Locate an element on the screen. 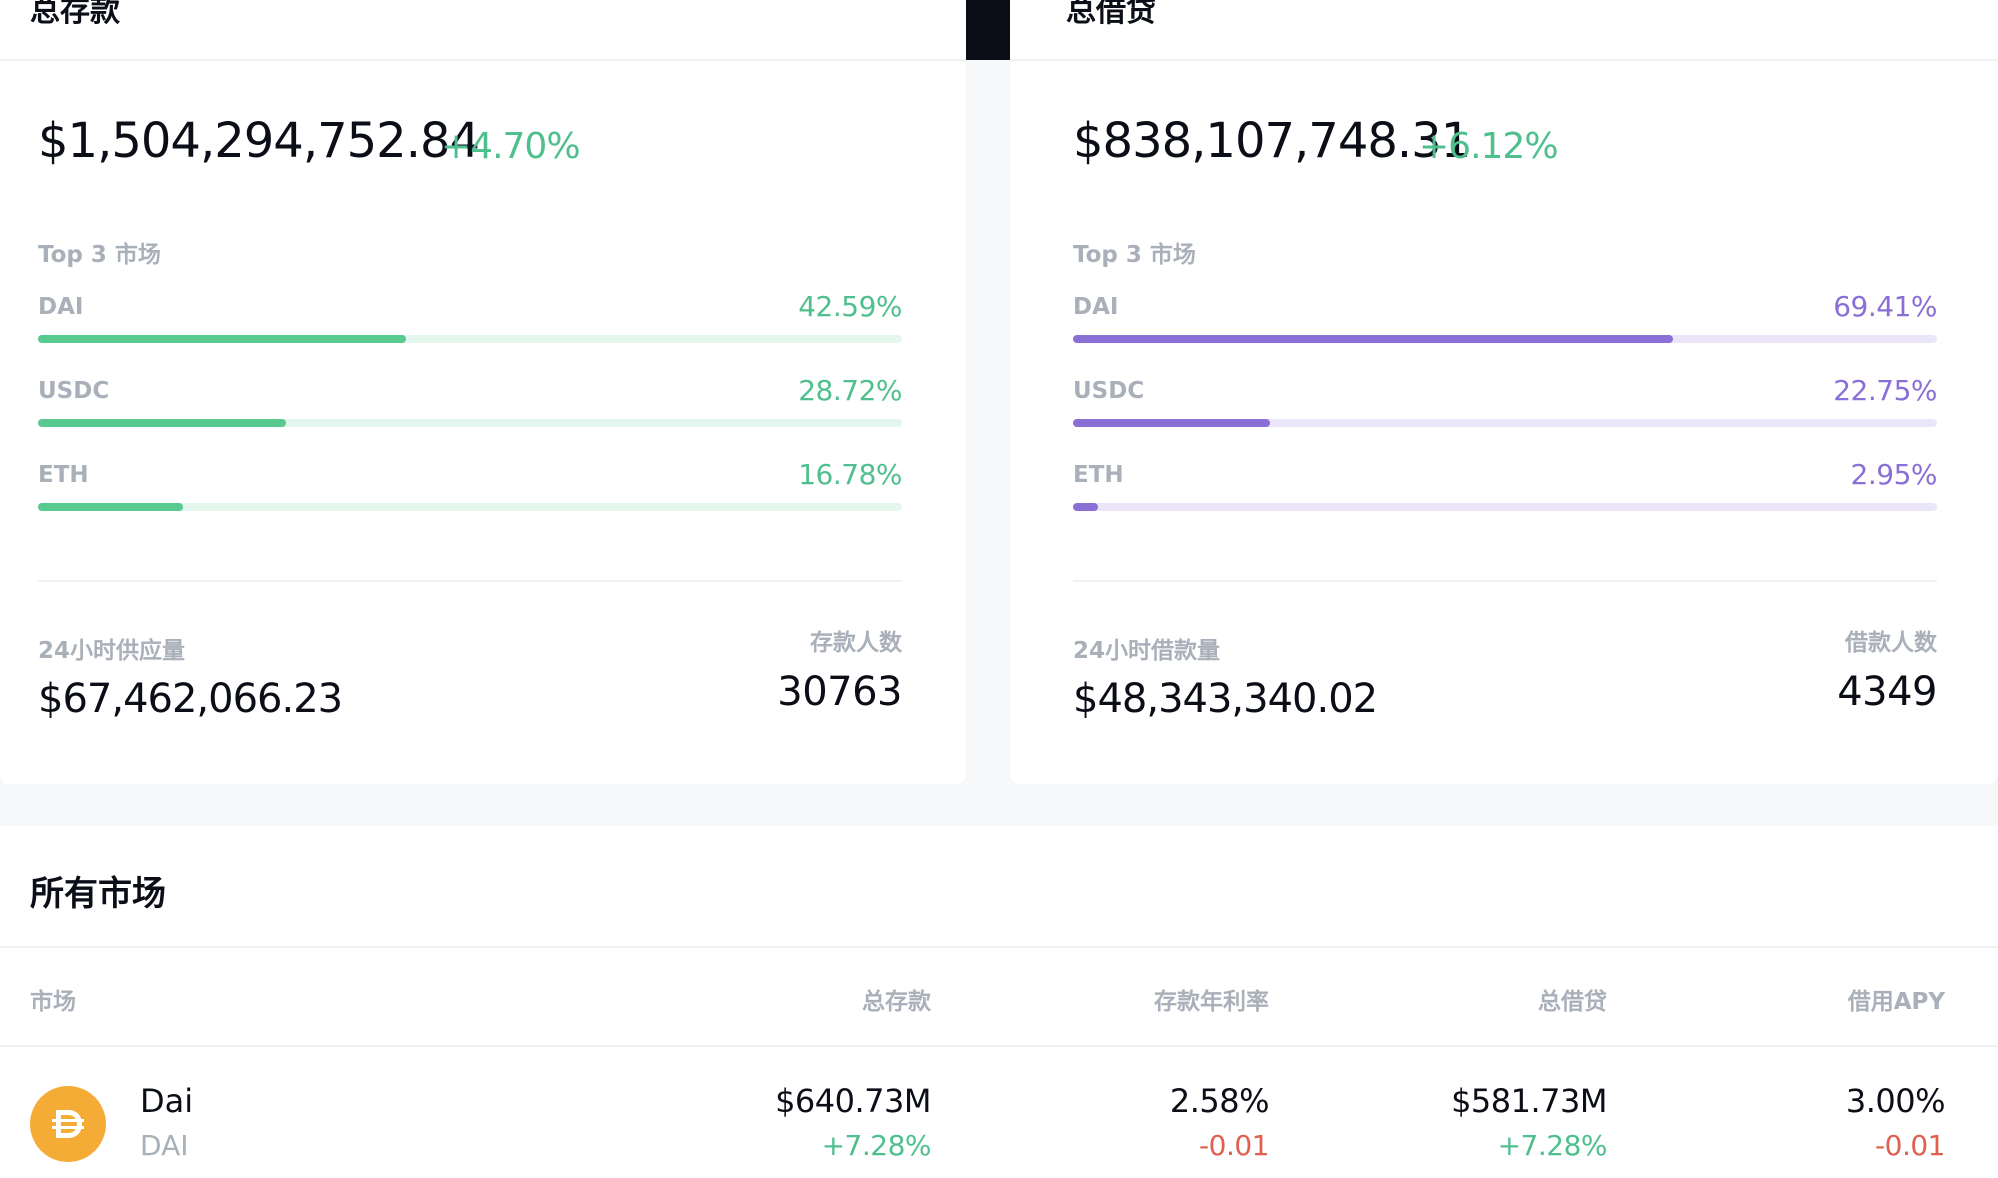 This screenshot has width=1998, height=1178. asset-name: Dai is located at coordinates (167, 1101).